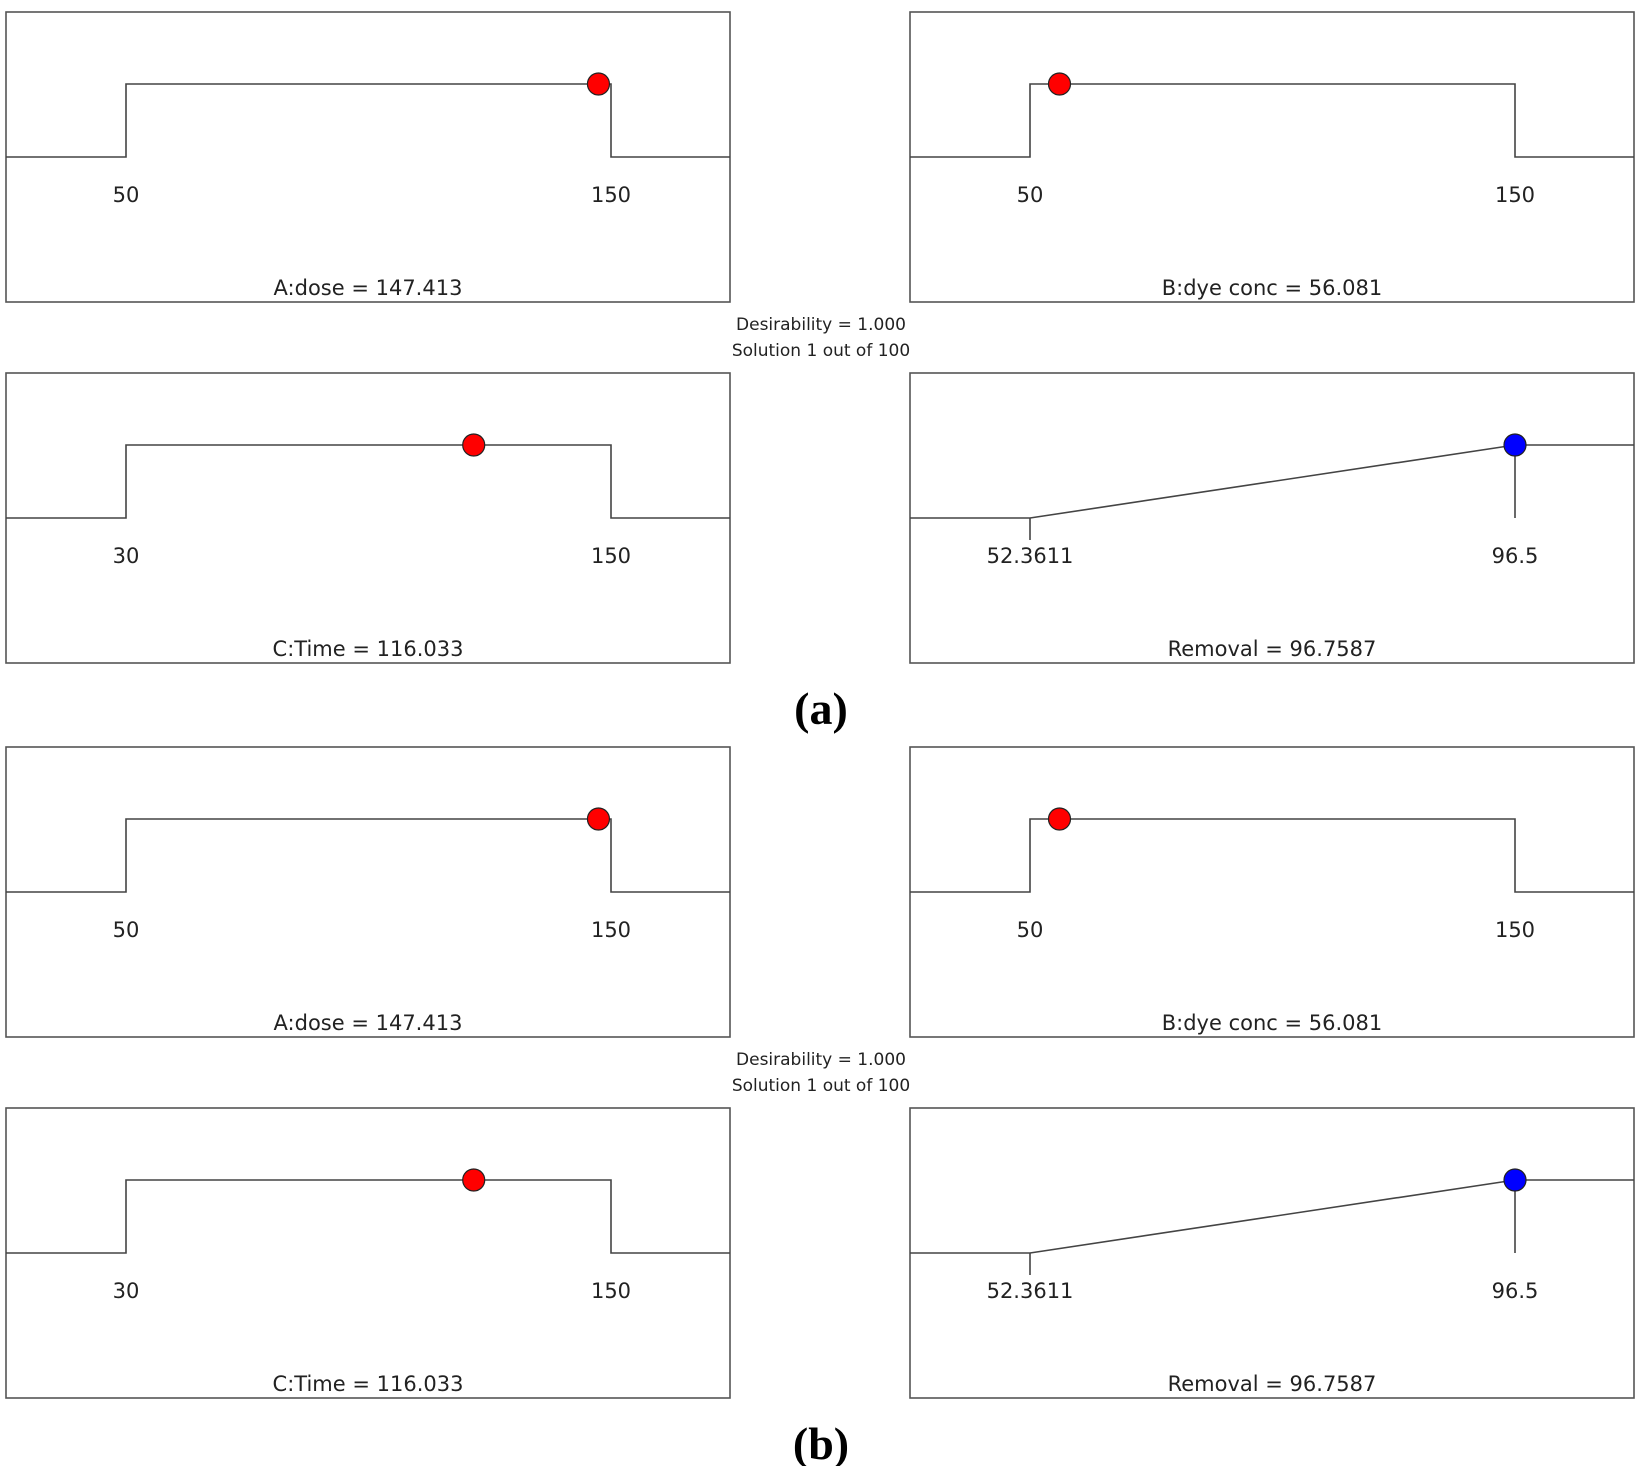 The width and height of the screenshot is (1643, 1466). What do you see at coordinates (821, 1442) in the screenshot?
I see `figure-label: (b)` at bounding box center [821, 1442].